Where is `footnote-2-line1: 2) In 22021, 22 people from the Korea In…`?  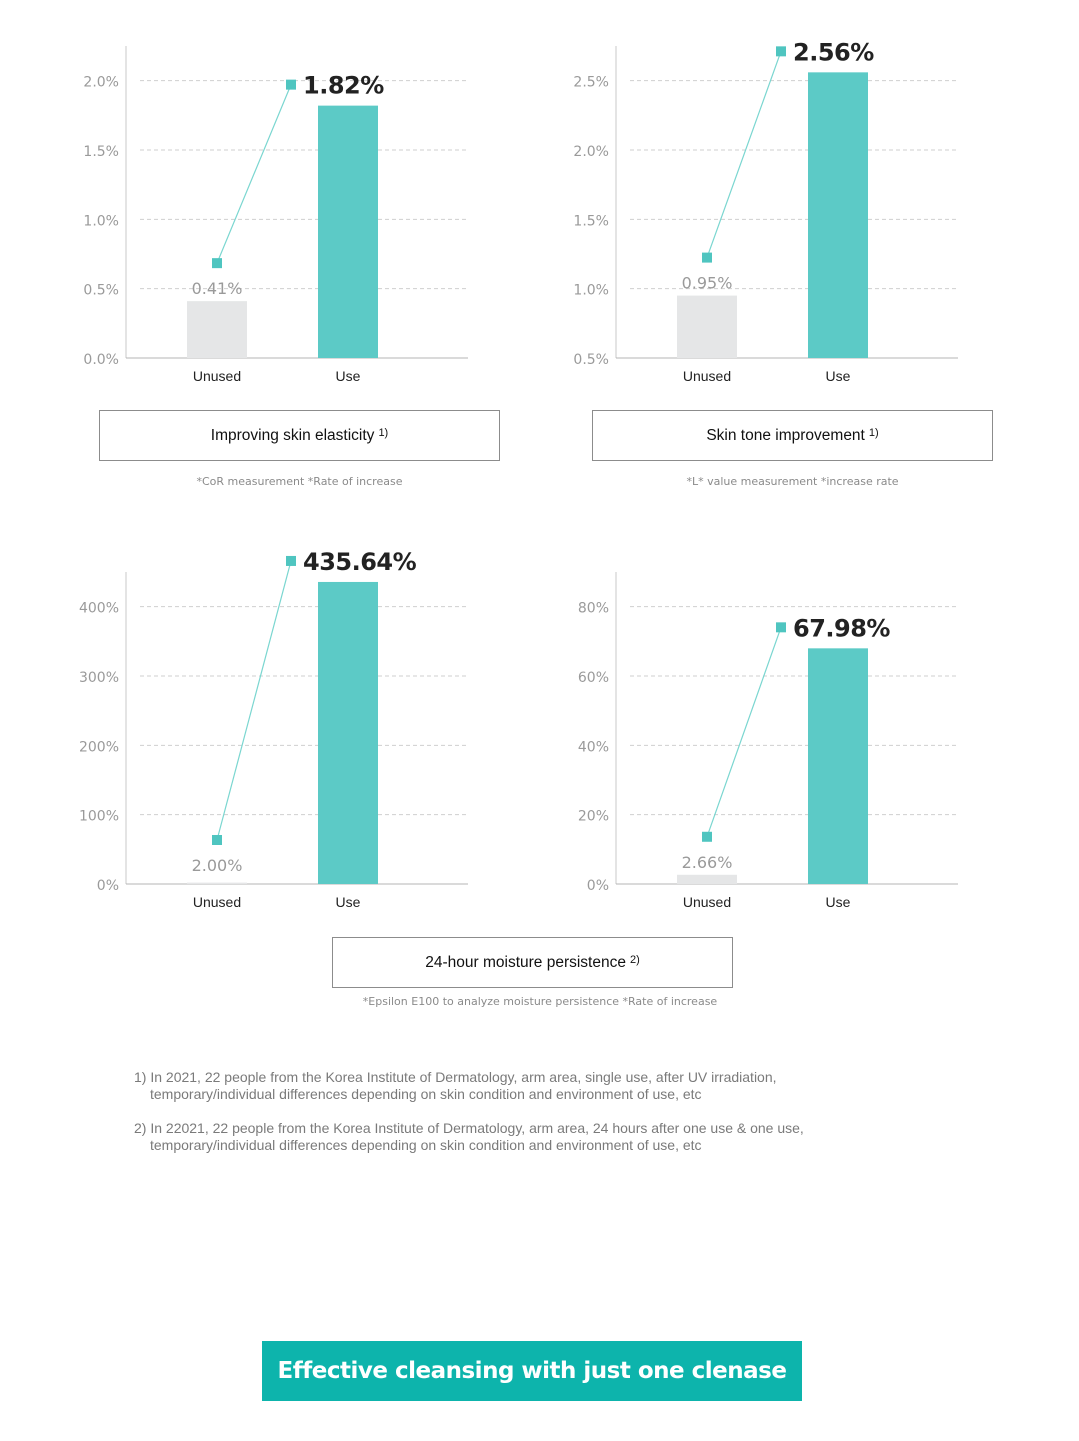 footnote-2-line1: 2) In 22021, 22 people from the Korea In… is located at coordinates (469, 1128).